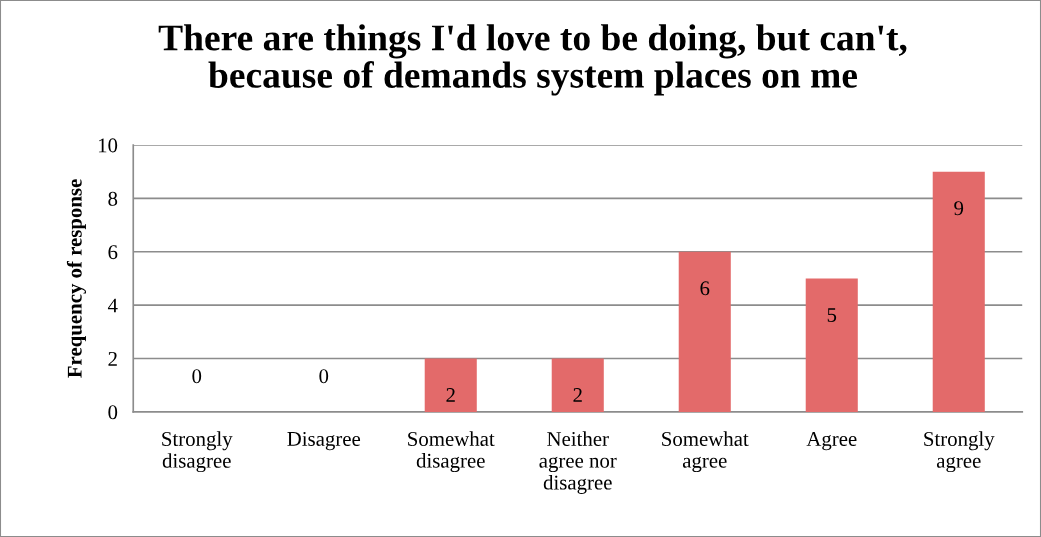  I want to click on x-tick-label: Agree, so click(831, 441).